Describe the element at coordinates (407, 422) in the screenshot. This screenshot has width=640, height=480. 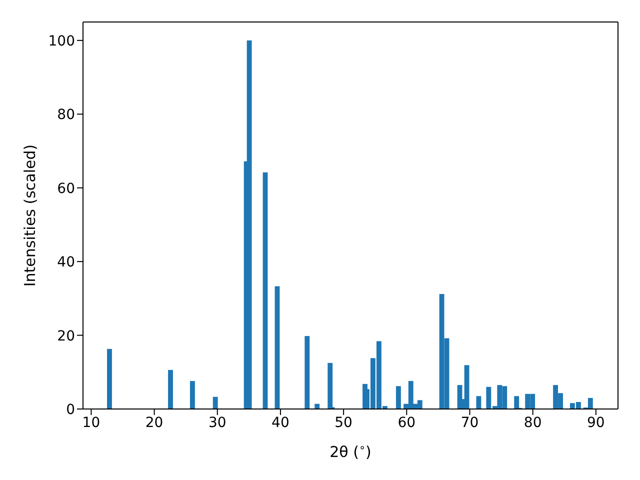
I see `x-tick-label: 60` at that location.